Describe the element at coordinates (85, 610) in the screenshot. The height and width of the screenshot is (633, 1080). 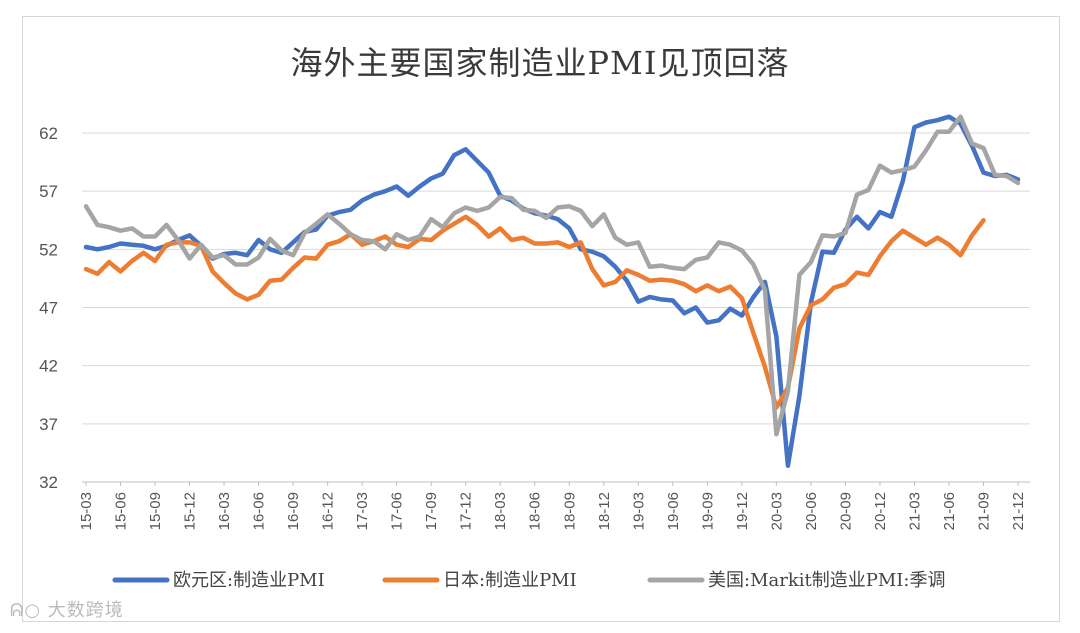
I see `watermark-text: 大数跨境` at that location.